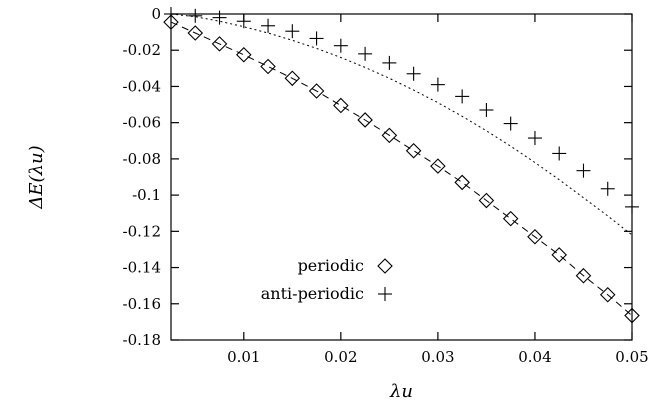 The width and height of the screenshot is (671, 404). I want to click on x-tick-label: 0.02, so click(340, 357).